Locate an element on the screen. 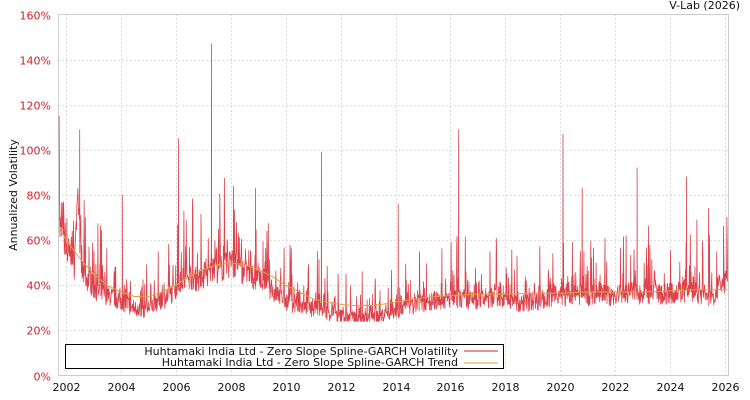 The height and width of the screenshot is (400, 750). credit-label: V-Lab (2026) is located at coordinates (704, 6).